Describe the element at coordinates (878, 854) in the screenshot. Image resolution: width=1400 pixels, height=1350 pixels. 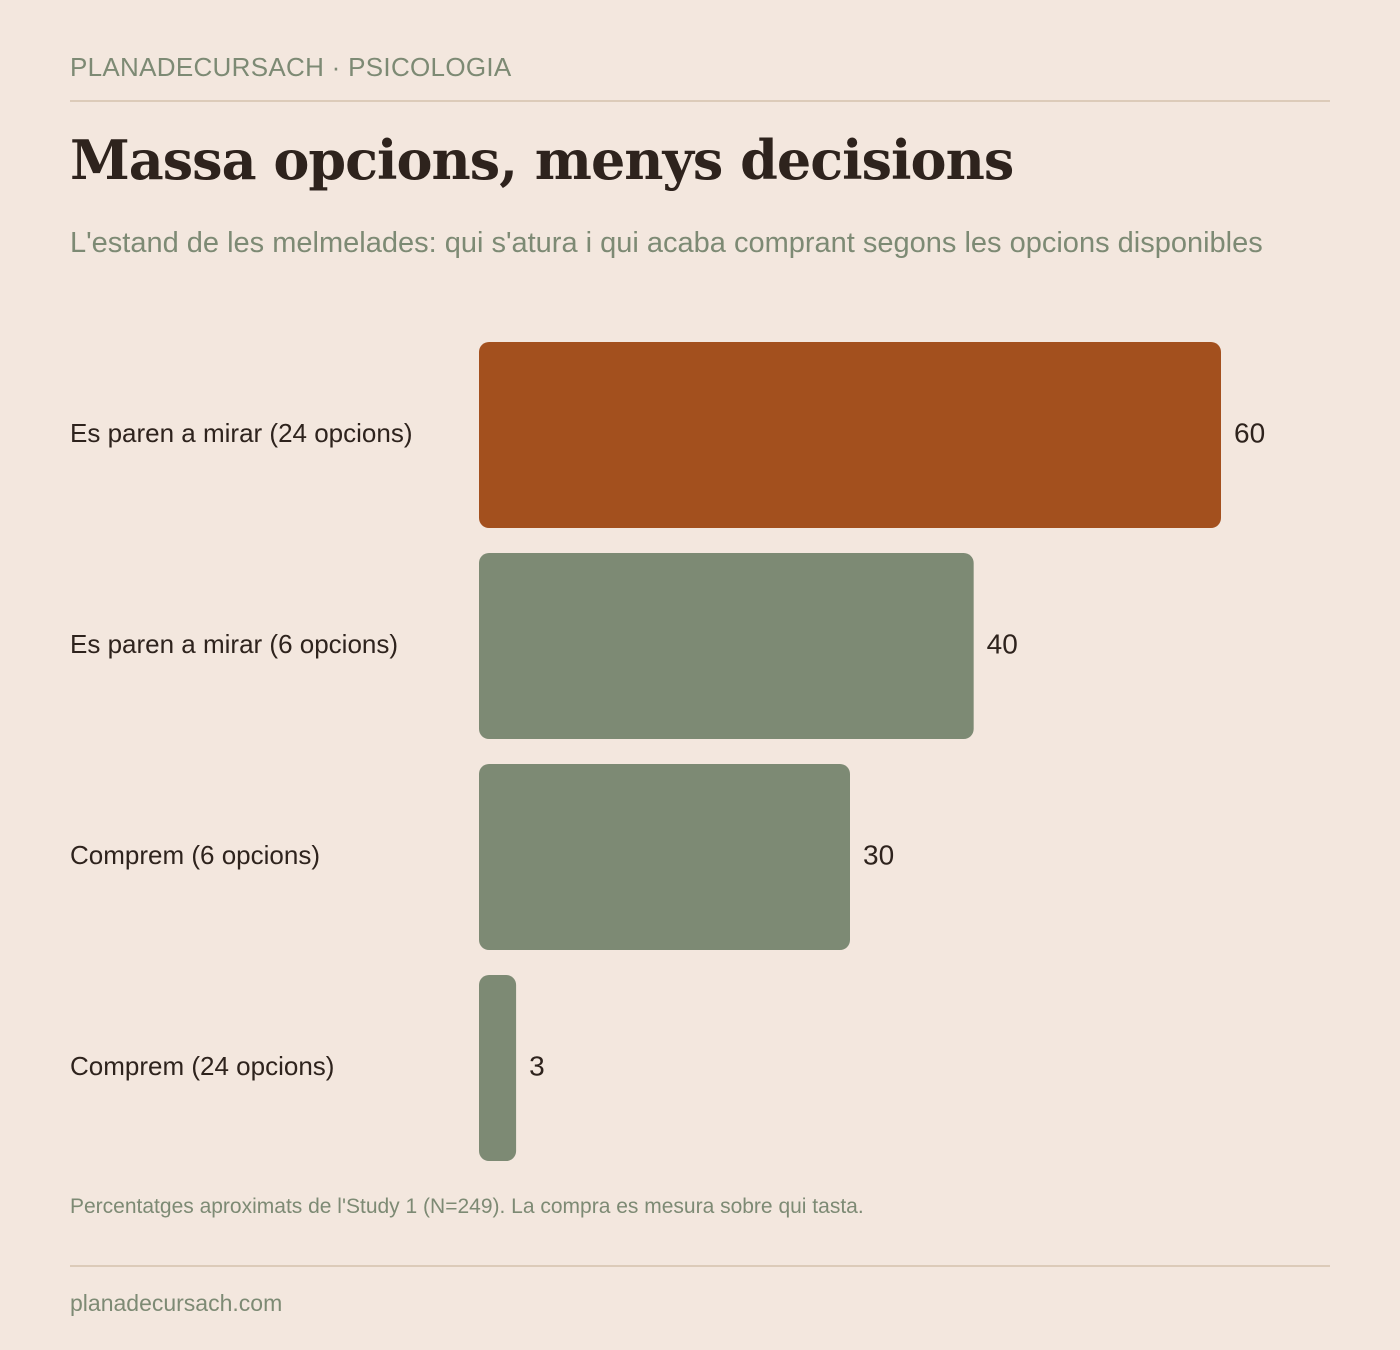
I see `value-label: 30` at that location.